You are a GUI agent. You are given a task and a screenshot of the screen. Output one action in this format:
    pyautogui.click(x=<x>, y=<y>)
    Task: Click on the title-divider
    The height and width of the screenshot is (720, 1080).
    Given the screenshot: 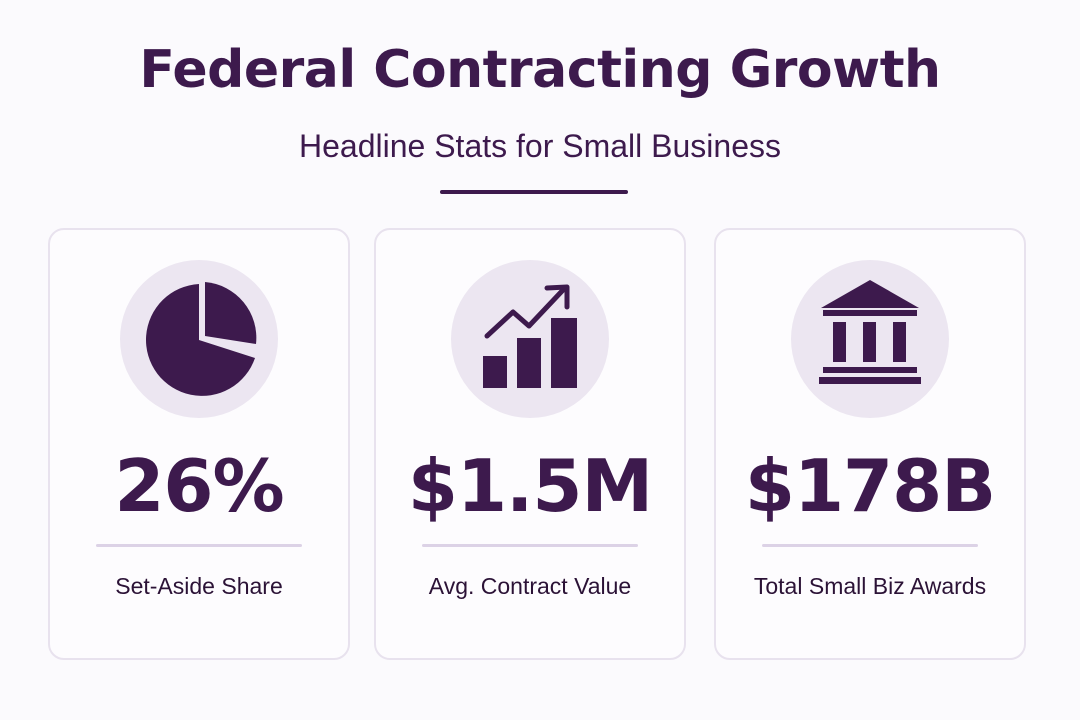 What is the action you would take?
    pyautogui.click(x=534, y=192)
    